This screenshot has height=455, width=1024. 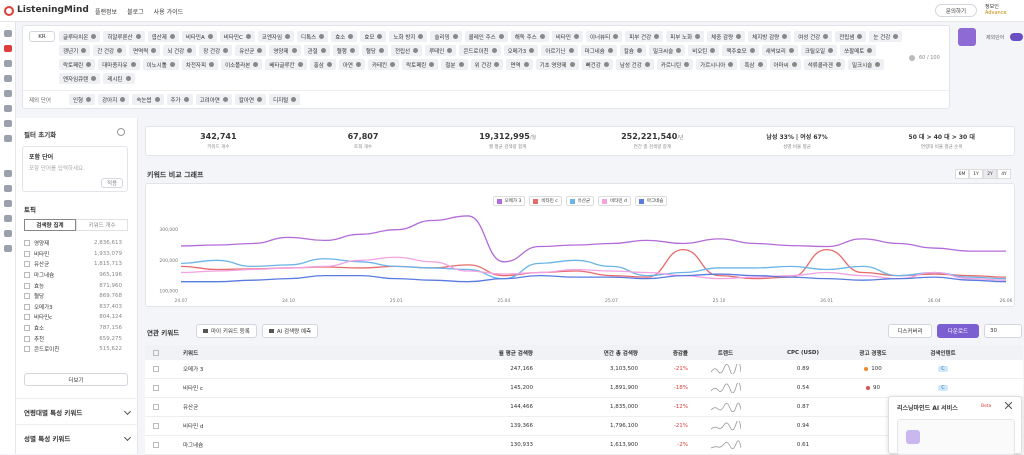 I want to click on topic-item: 오메가3 837,403, so click(x=77, y=307).